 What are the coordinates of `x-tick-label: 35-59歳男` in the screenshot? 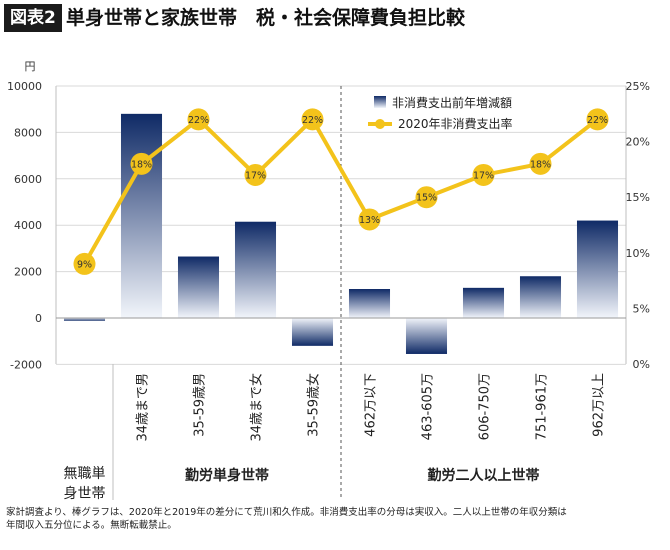 It's located at (200, 405).